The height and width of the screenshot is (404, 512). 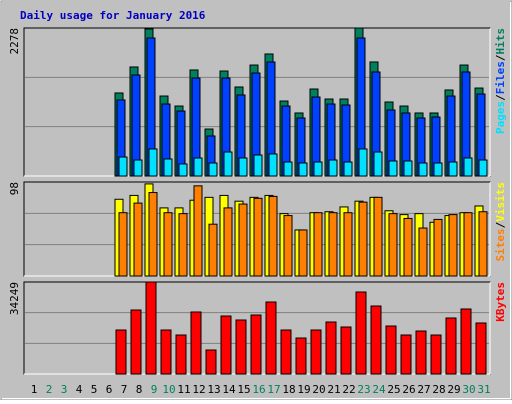 I want to click on x-tick-label: 26, so click(x=408, y=389).